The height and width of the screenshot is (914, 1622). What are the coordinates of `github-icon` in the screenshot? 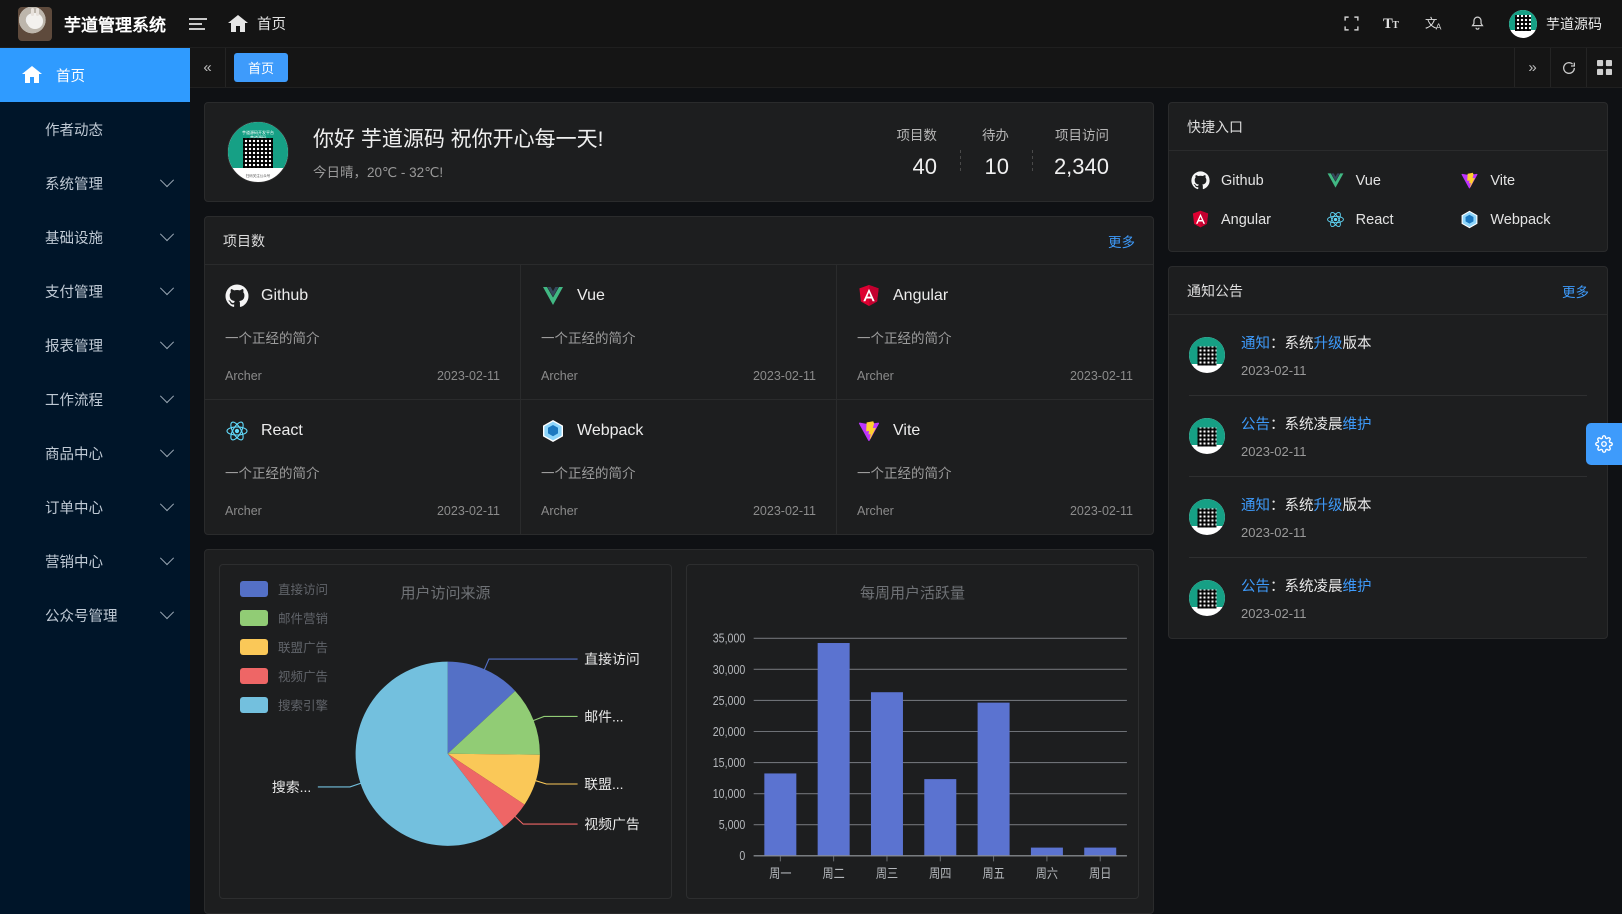 It's located at (237, 295).